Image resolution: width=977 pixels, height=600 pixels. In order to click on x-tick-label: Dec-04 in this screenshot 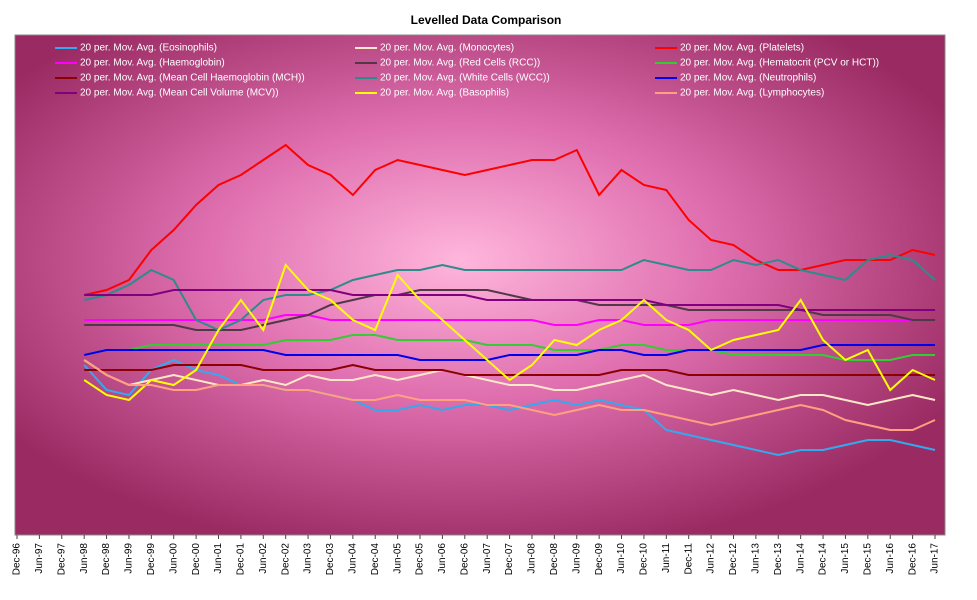, I will do `click(375, 559)`.